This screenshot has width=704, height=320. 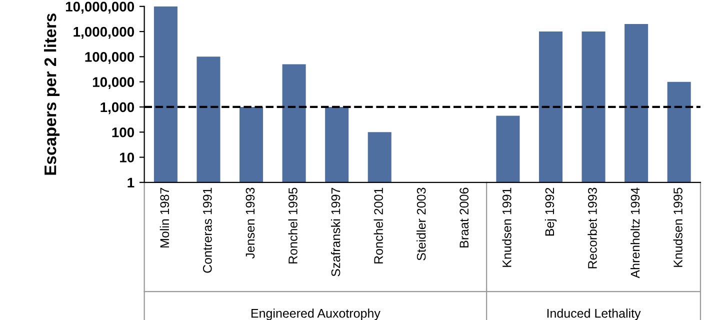 What do you see at coordinates (464, 218) in the screenshot?
I see `x-tick-label: Braat 2006` at bounding box center [464, 218].